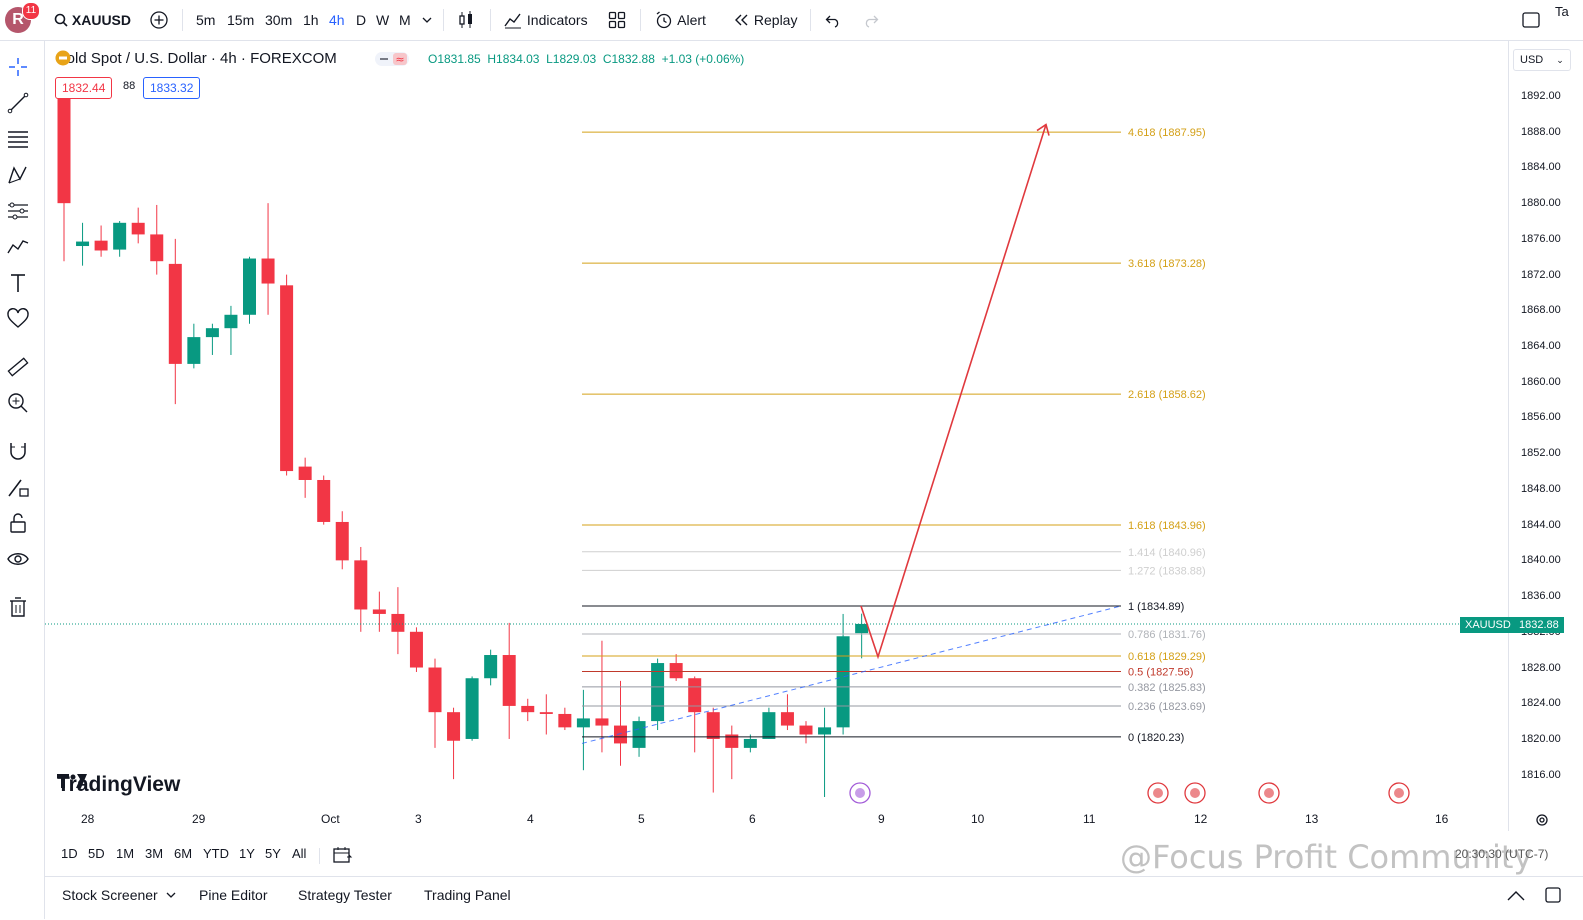  I want to click on indicators-button: Indicators, so click(545, 20).